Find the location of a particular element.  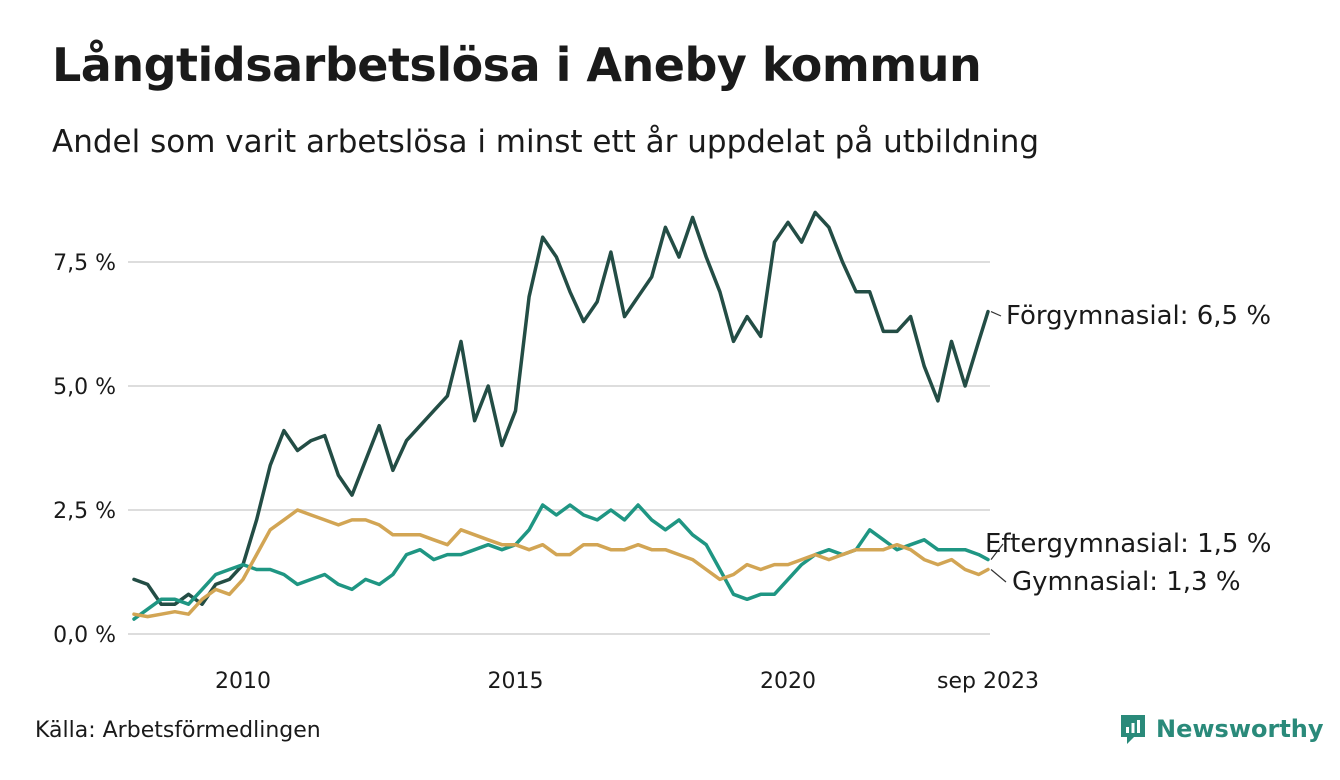

x-tick-label: 2015 is located at coordinates (515, 681).